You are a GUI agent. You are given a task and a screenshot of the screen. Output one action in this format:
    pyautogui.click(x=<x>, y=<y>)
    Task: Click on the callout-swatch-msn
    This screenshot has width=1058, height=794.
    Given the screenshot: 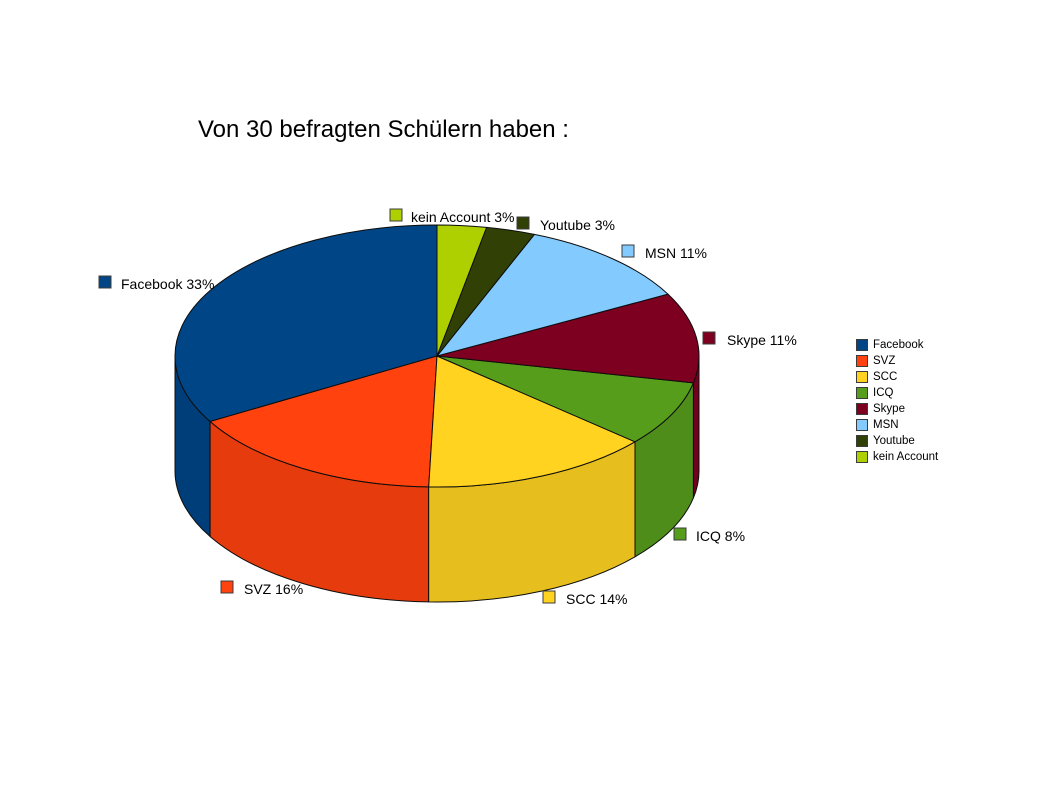 What is the action you would take?
    pyautogui.click(x=628, y=251)
    